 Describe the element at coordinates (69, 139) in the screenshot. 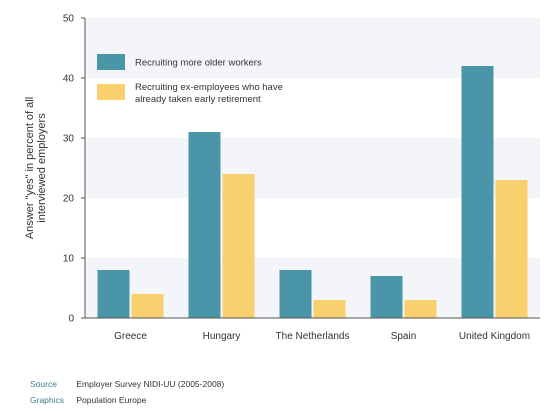

I see `y-tick-label: 30` at that location.